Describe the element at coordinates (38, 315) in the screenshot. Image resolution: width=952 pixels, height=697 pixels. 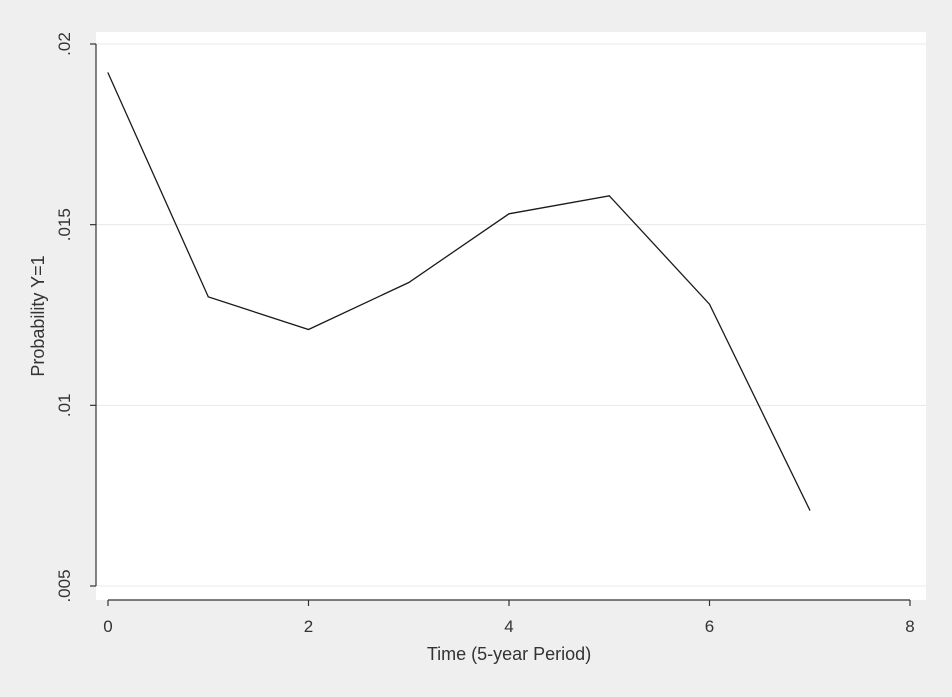
I see `y-axis-title: Probability Y=1` at that location.